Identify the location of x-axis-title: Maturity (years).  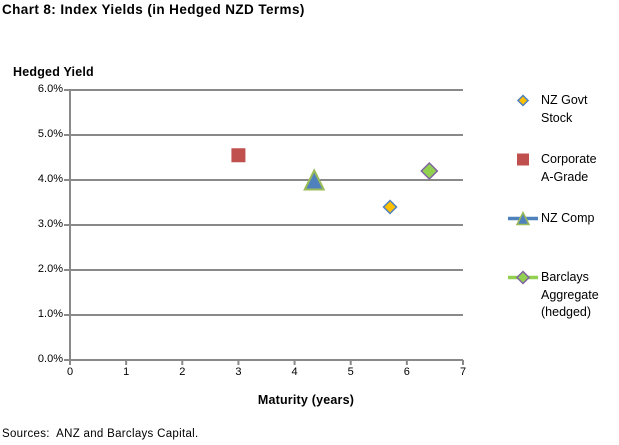
(306, 400).